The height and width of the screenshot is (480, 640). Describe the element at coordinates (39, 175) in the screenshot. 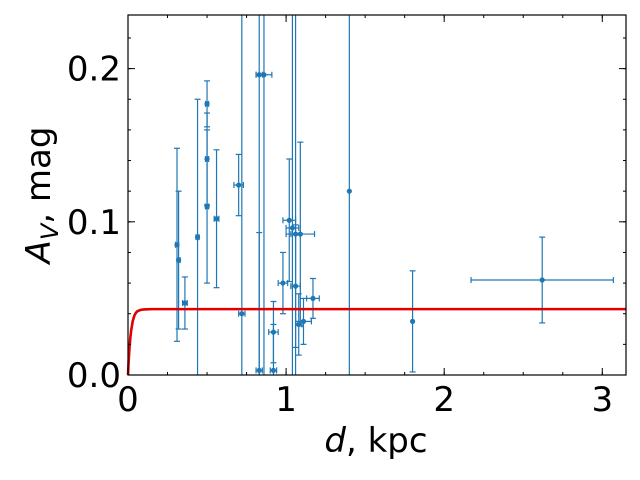

I see `y-axis-label-rest: , mag` at that location.